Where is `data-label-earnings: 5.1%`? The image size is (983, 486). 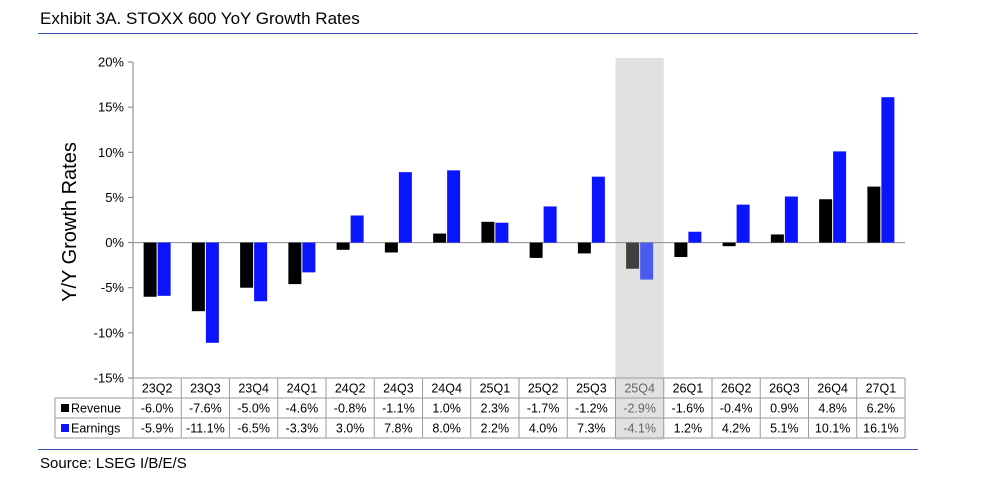 data-label-earnings: 5.1% is located at coordinates (784, 429).